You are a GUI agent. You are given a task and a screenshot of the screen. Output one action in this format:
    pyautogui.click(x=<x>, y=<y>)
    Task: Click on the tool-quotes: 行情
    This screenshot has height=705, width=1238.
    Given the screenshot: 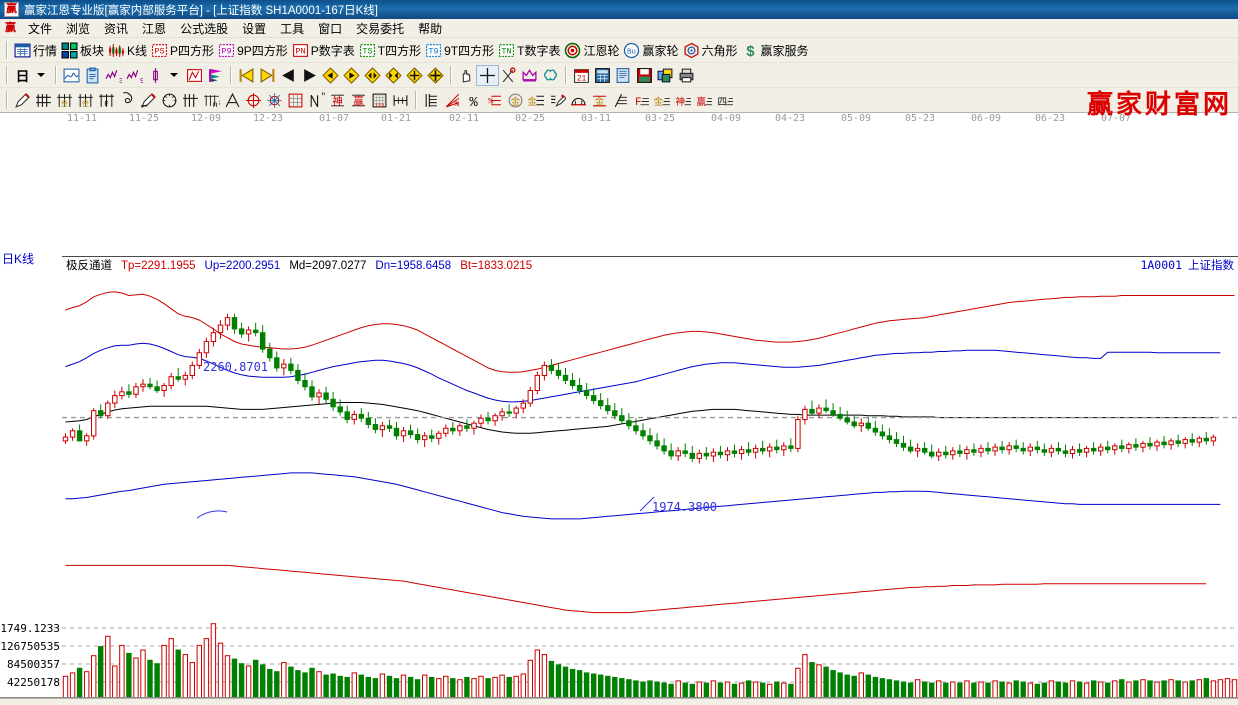 What is the action you would take?
    pyautogui.click(x=35, y=50)
    